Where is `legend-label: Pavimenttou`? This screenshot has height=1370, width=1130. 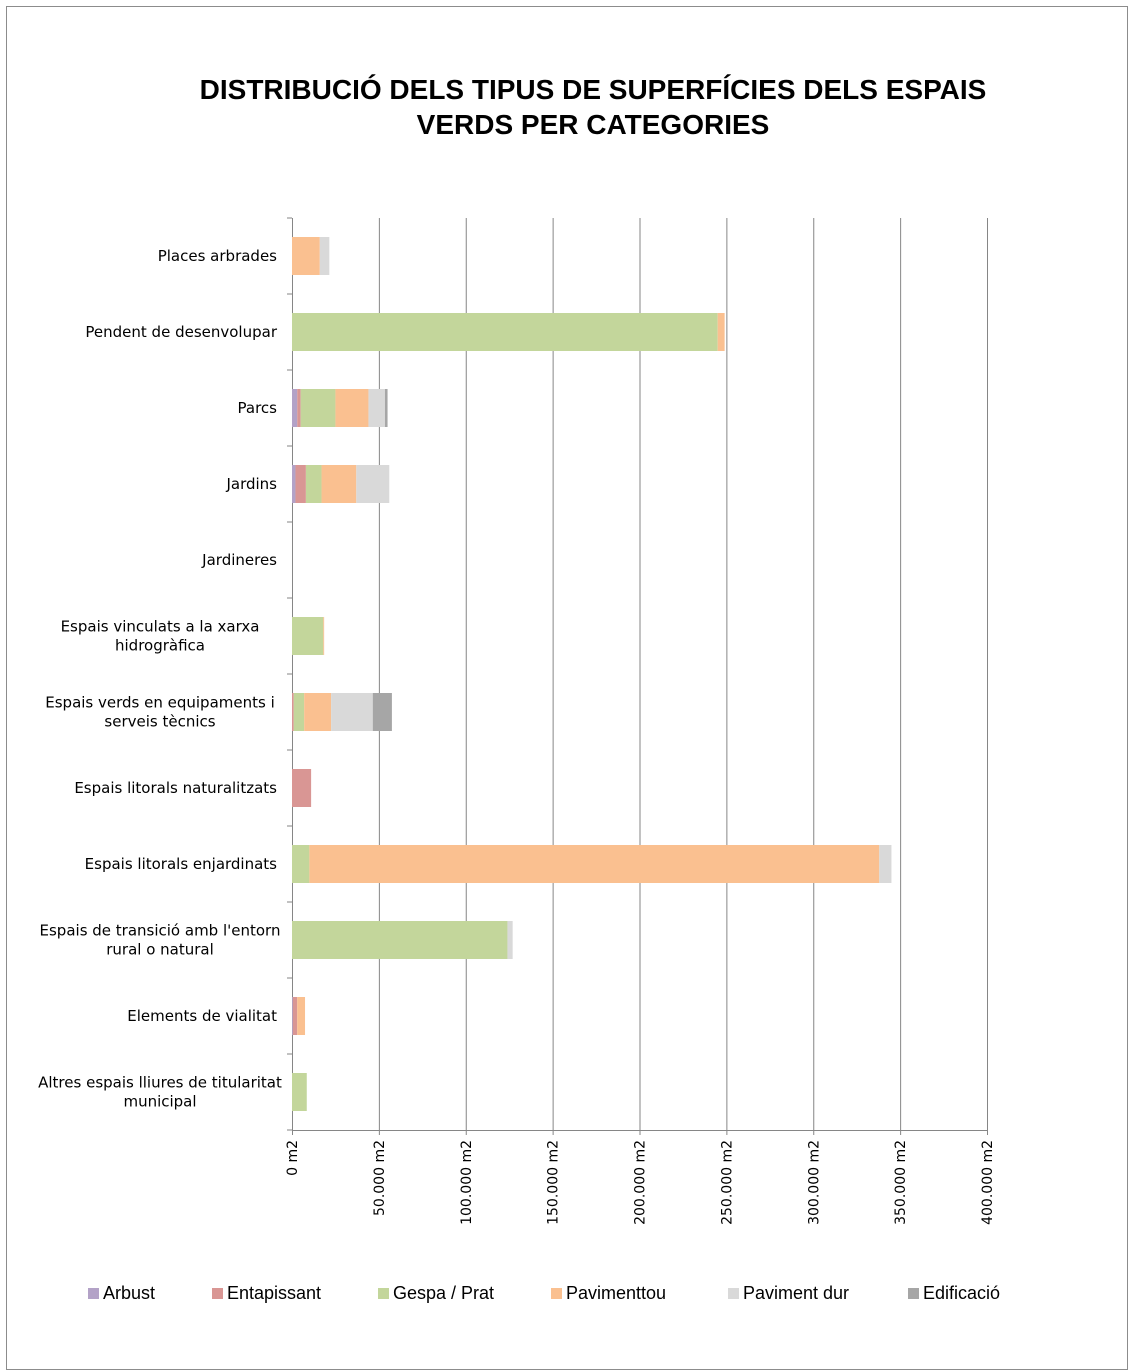
legend-label: Pavimenttou is located at coordinates (616, 1293).